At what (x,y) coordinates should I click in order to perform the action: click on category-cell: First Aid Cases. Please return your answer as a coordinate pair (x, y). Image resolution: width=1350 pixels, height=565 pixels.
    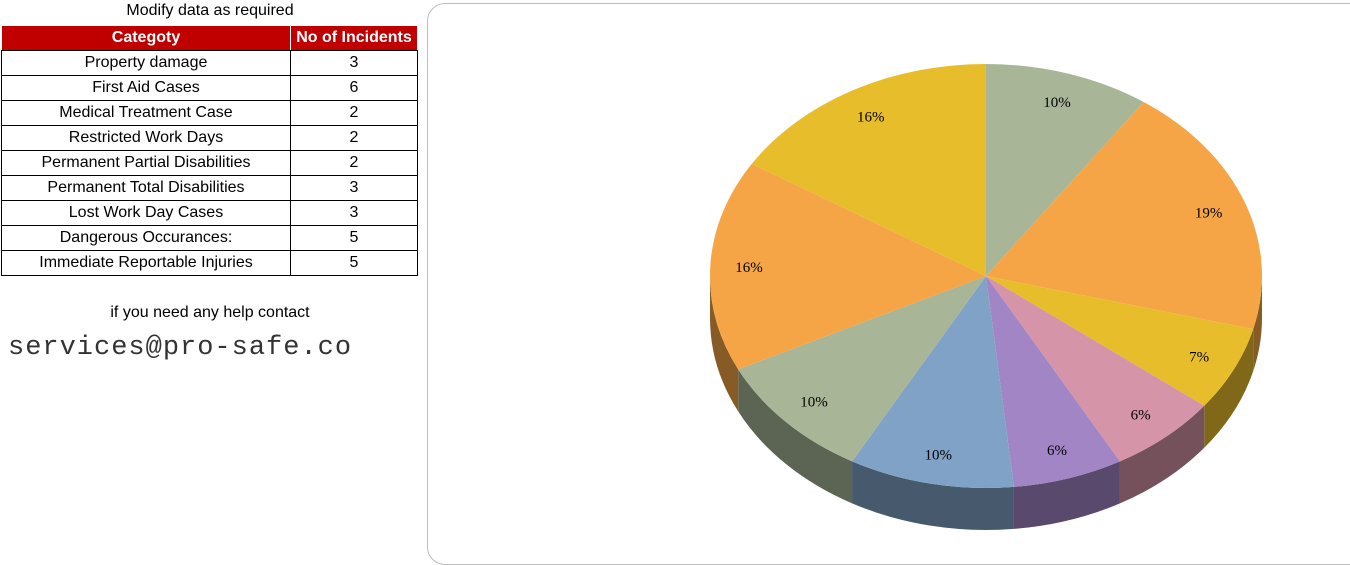
    Looking at the image, I should click on (146, 88).